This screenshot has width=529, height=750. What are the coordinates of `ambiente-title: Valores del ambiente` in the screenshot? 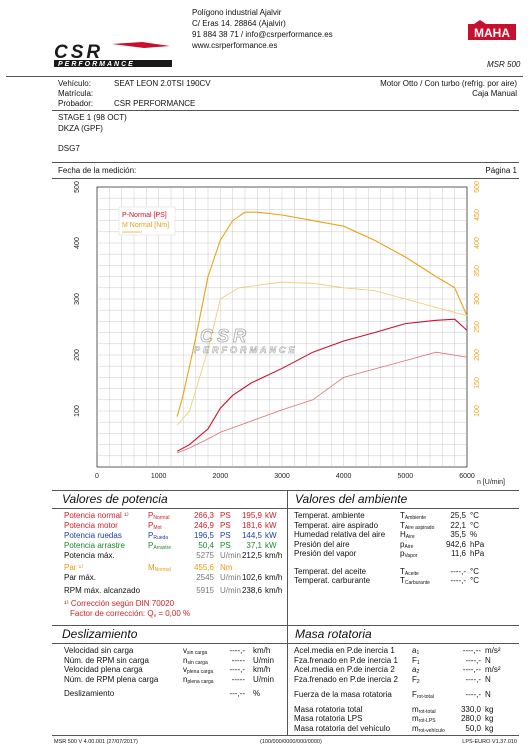 It's located at (351, 499).